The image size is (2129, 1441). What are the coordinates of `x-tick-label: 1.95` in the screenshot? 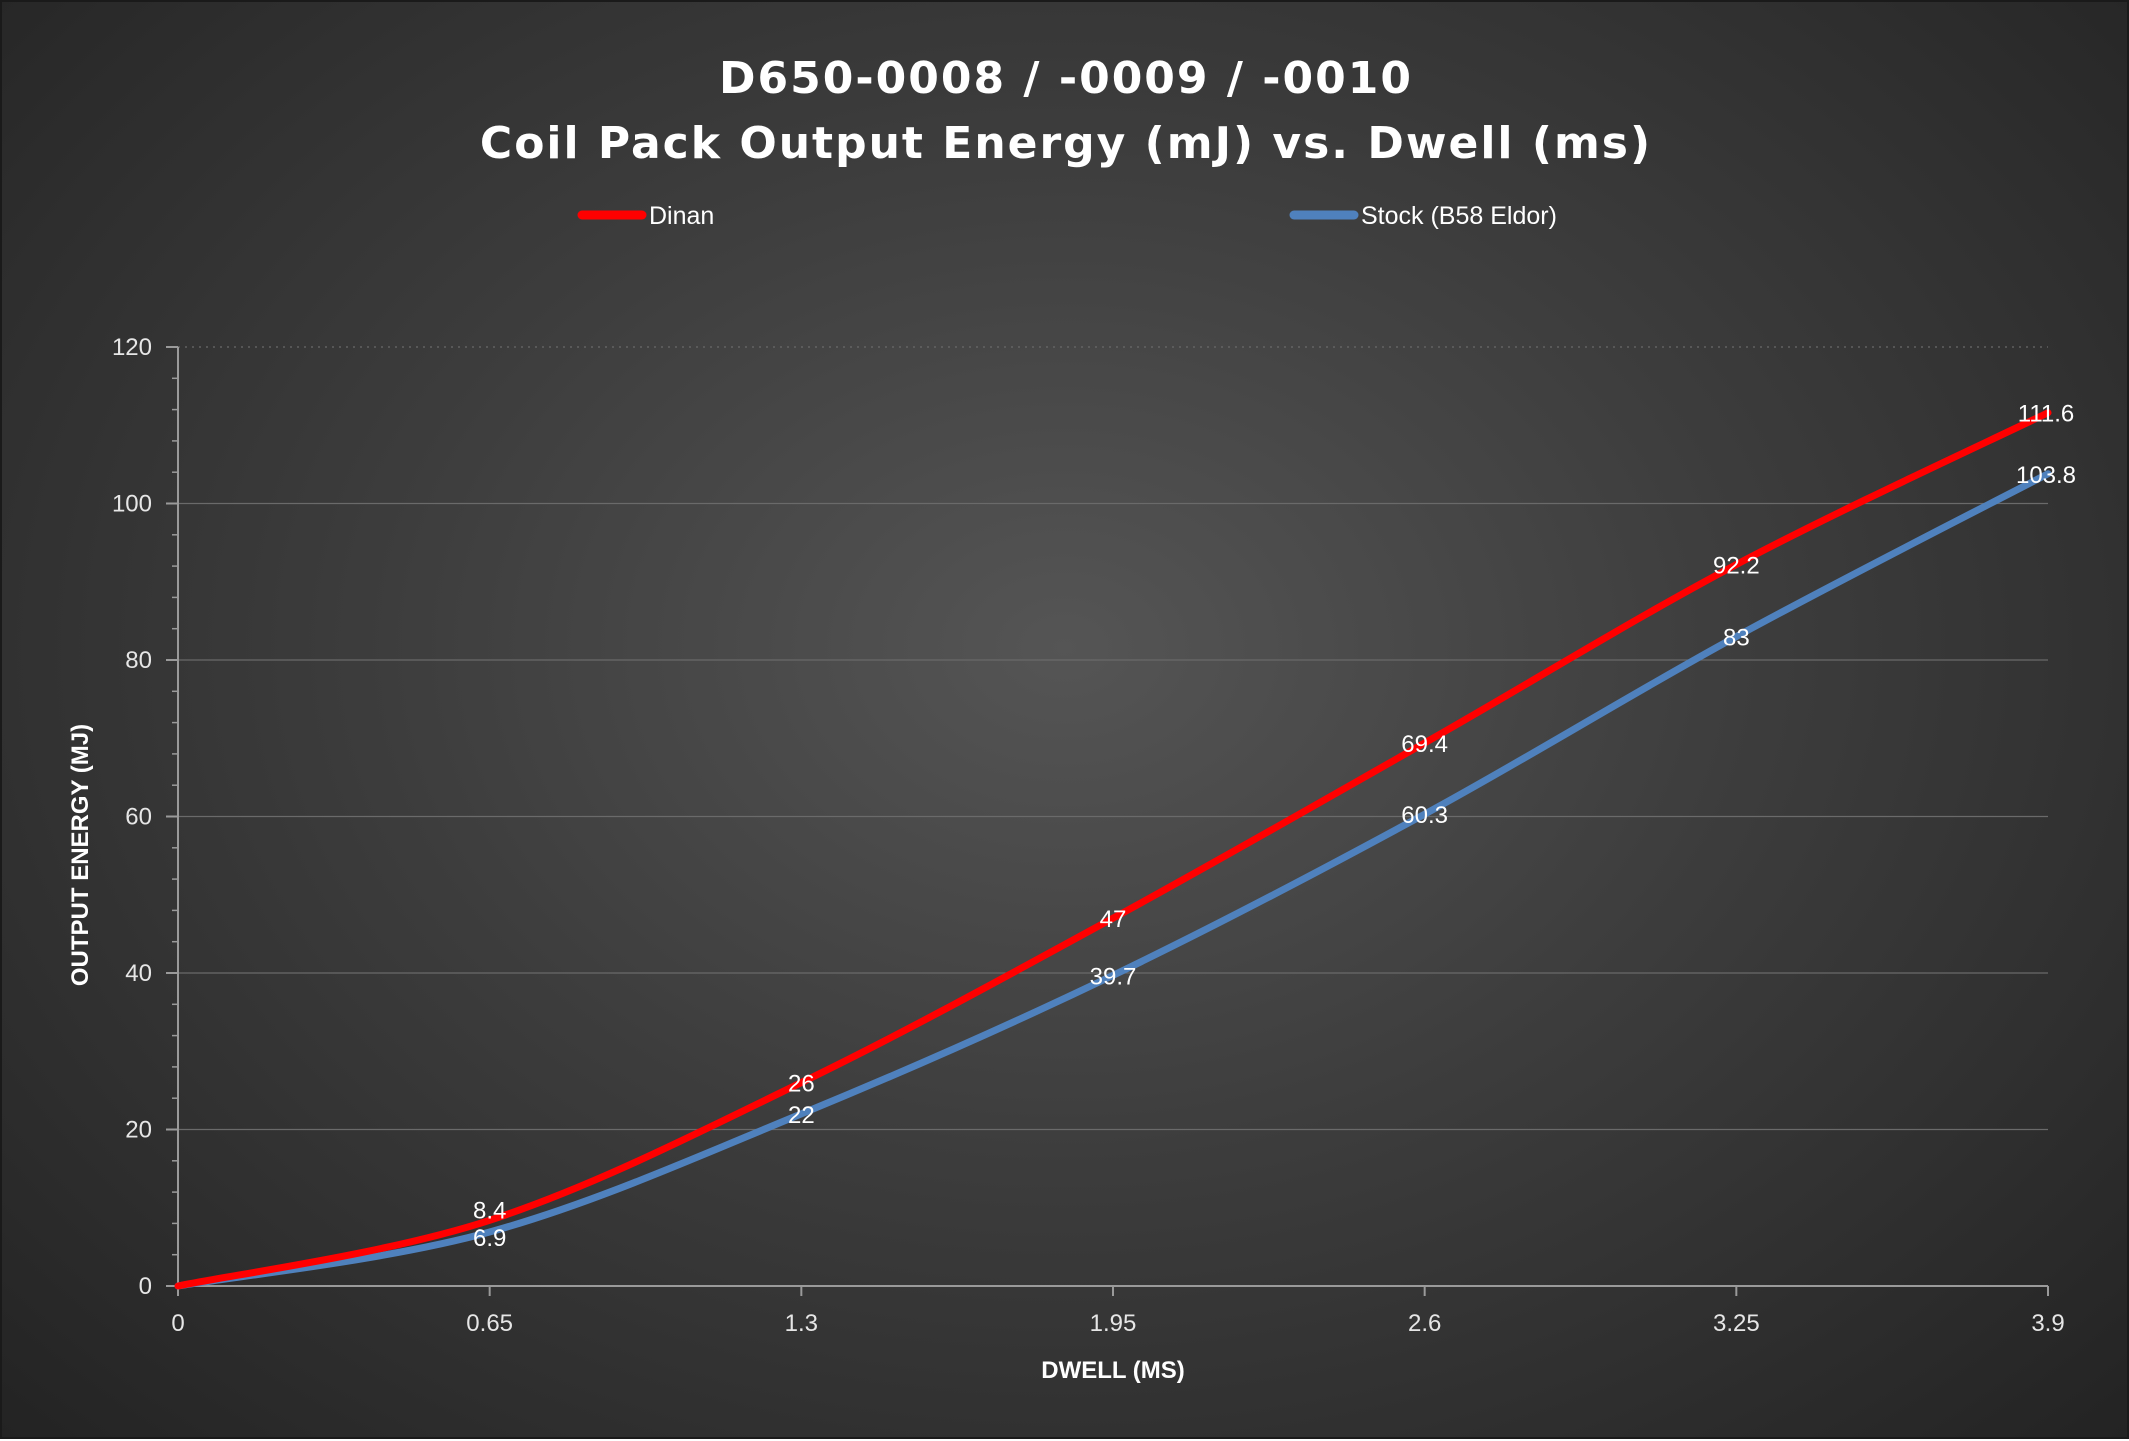 It's located at (1113, 1323).